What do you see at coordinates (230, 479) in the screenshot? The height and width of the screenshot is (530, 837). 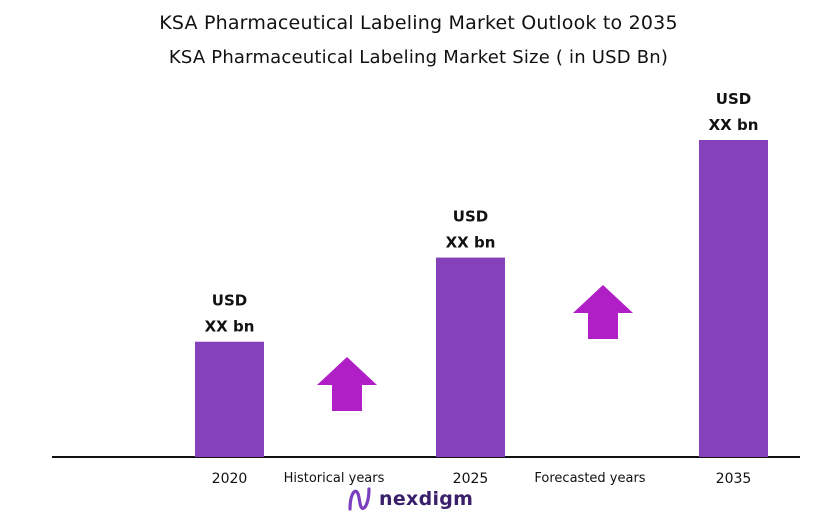 I see `x-tick-label-2020: 2020` at bounding box center [230, 479].